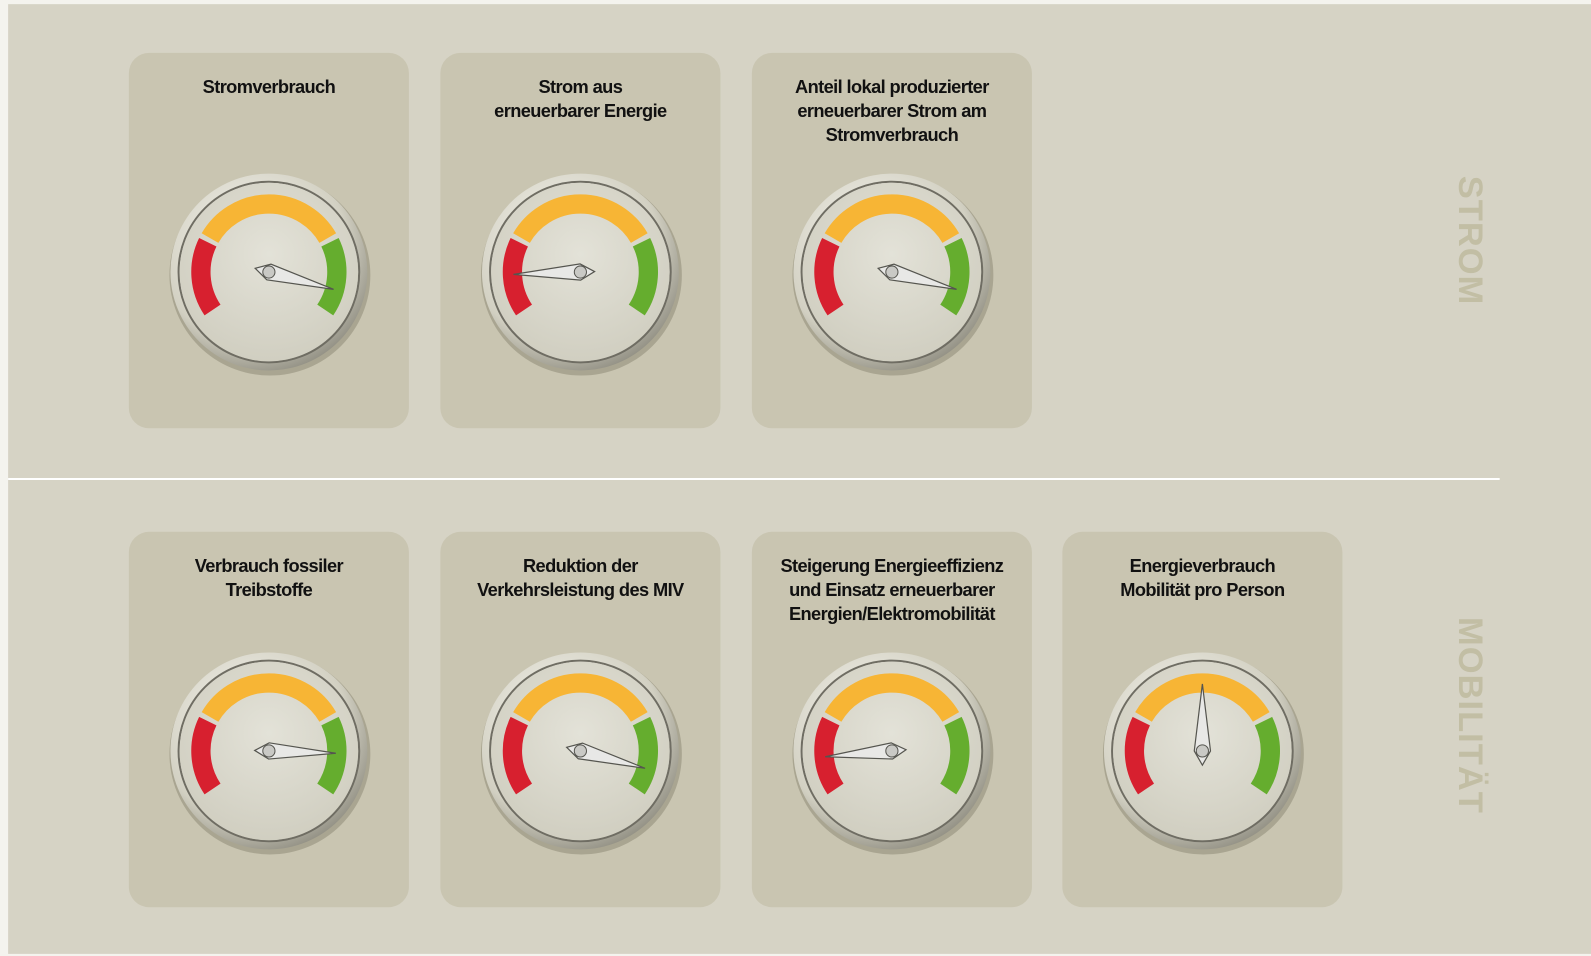 The image size is (1591, 956). What do you see at coordinates (1470, 241) in the screenshot?
I see `section-label: STROM` at bounding box center [1470, 241].